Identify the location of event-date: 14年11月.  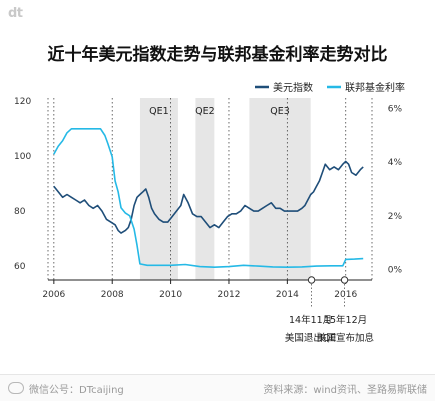
(310, 320).